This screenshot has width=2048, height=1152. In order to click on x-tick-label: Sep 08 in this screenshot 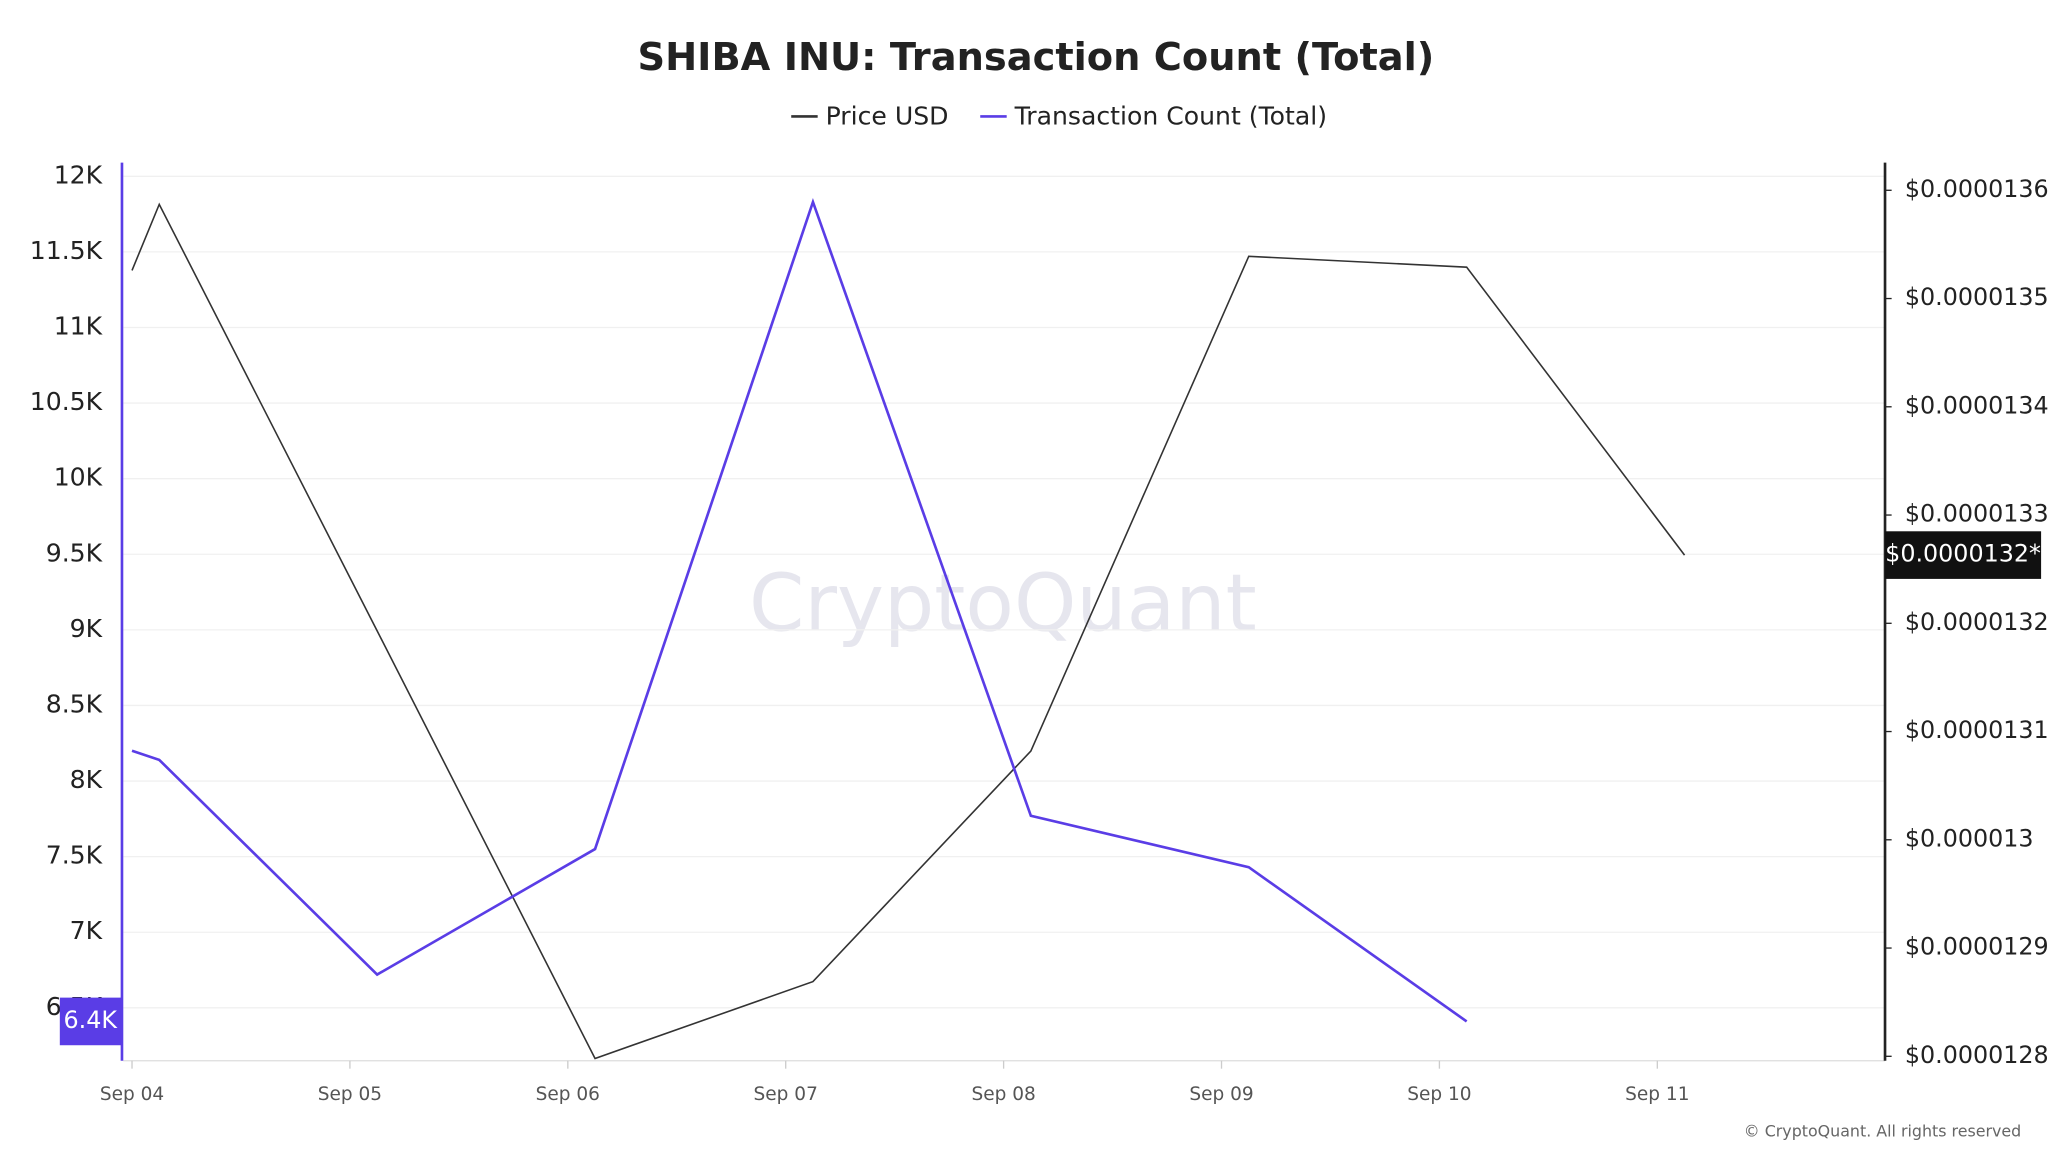, I will do `click(1003, 1094)`.